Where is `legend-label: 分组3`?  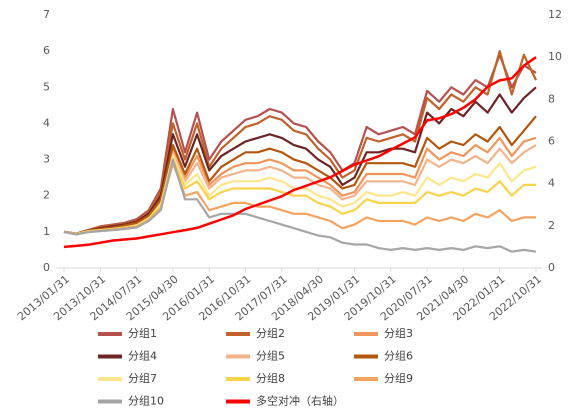
legend-label: 分组3 is located at coordinates (398, 333).